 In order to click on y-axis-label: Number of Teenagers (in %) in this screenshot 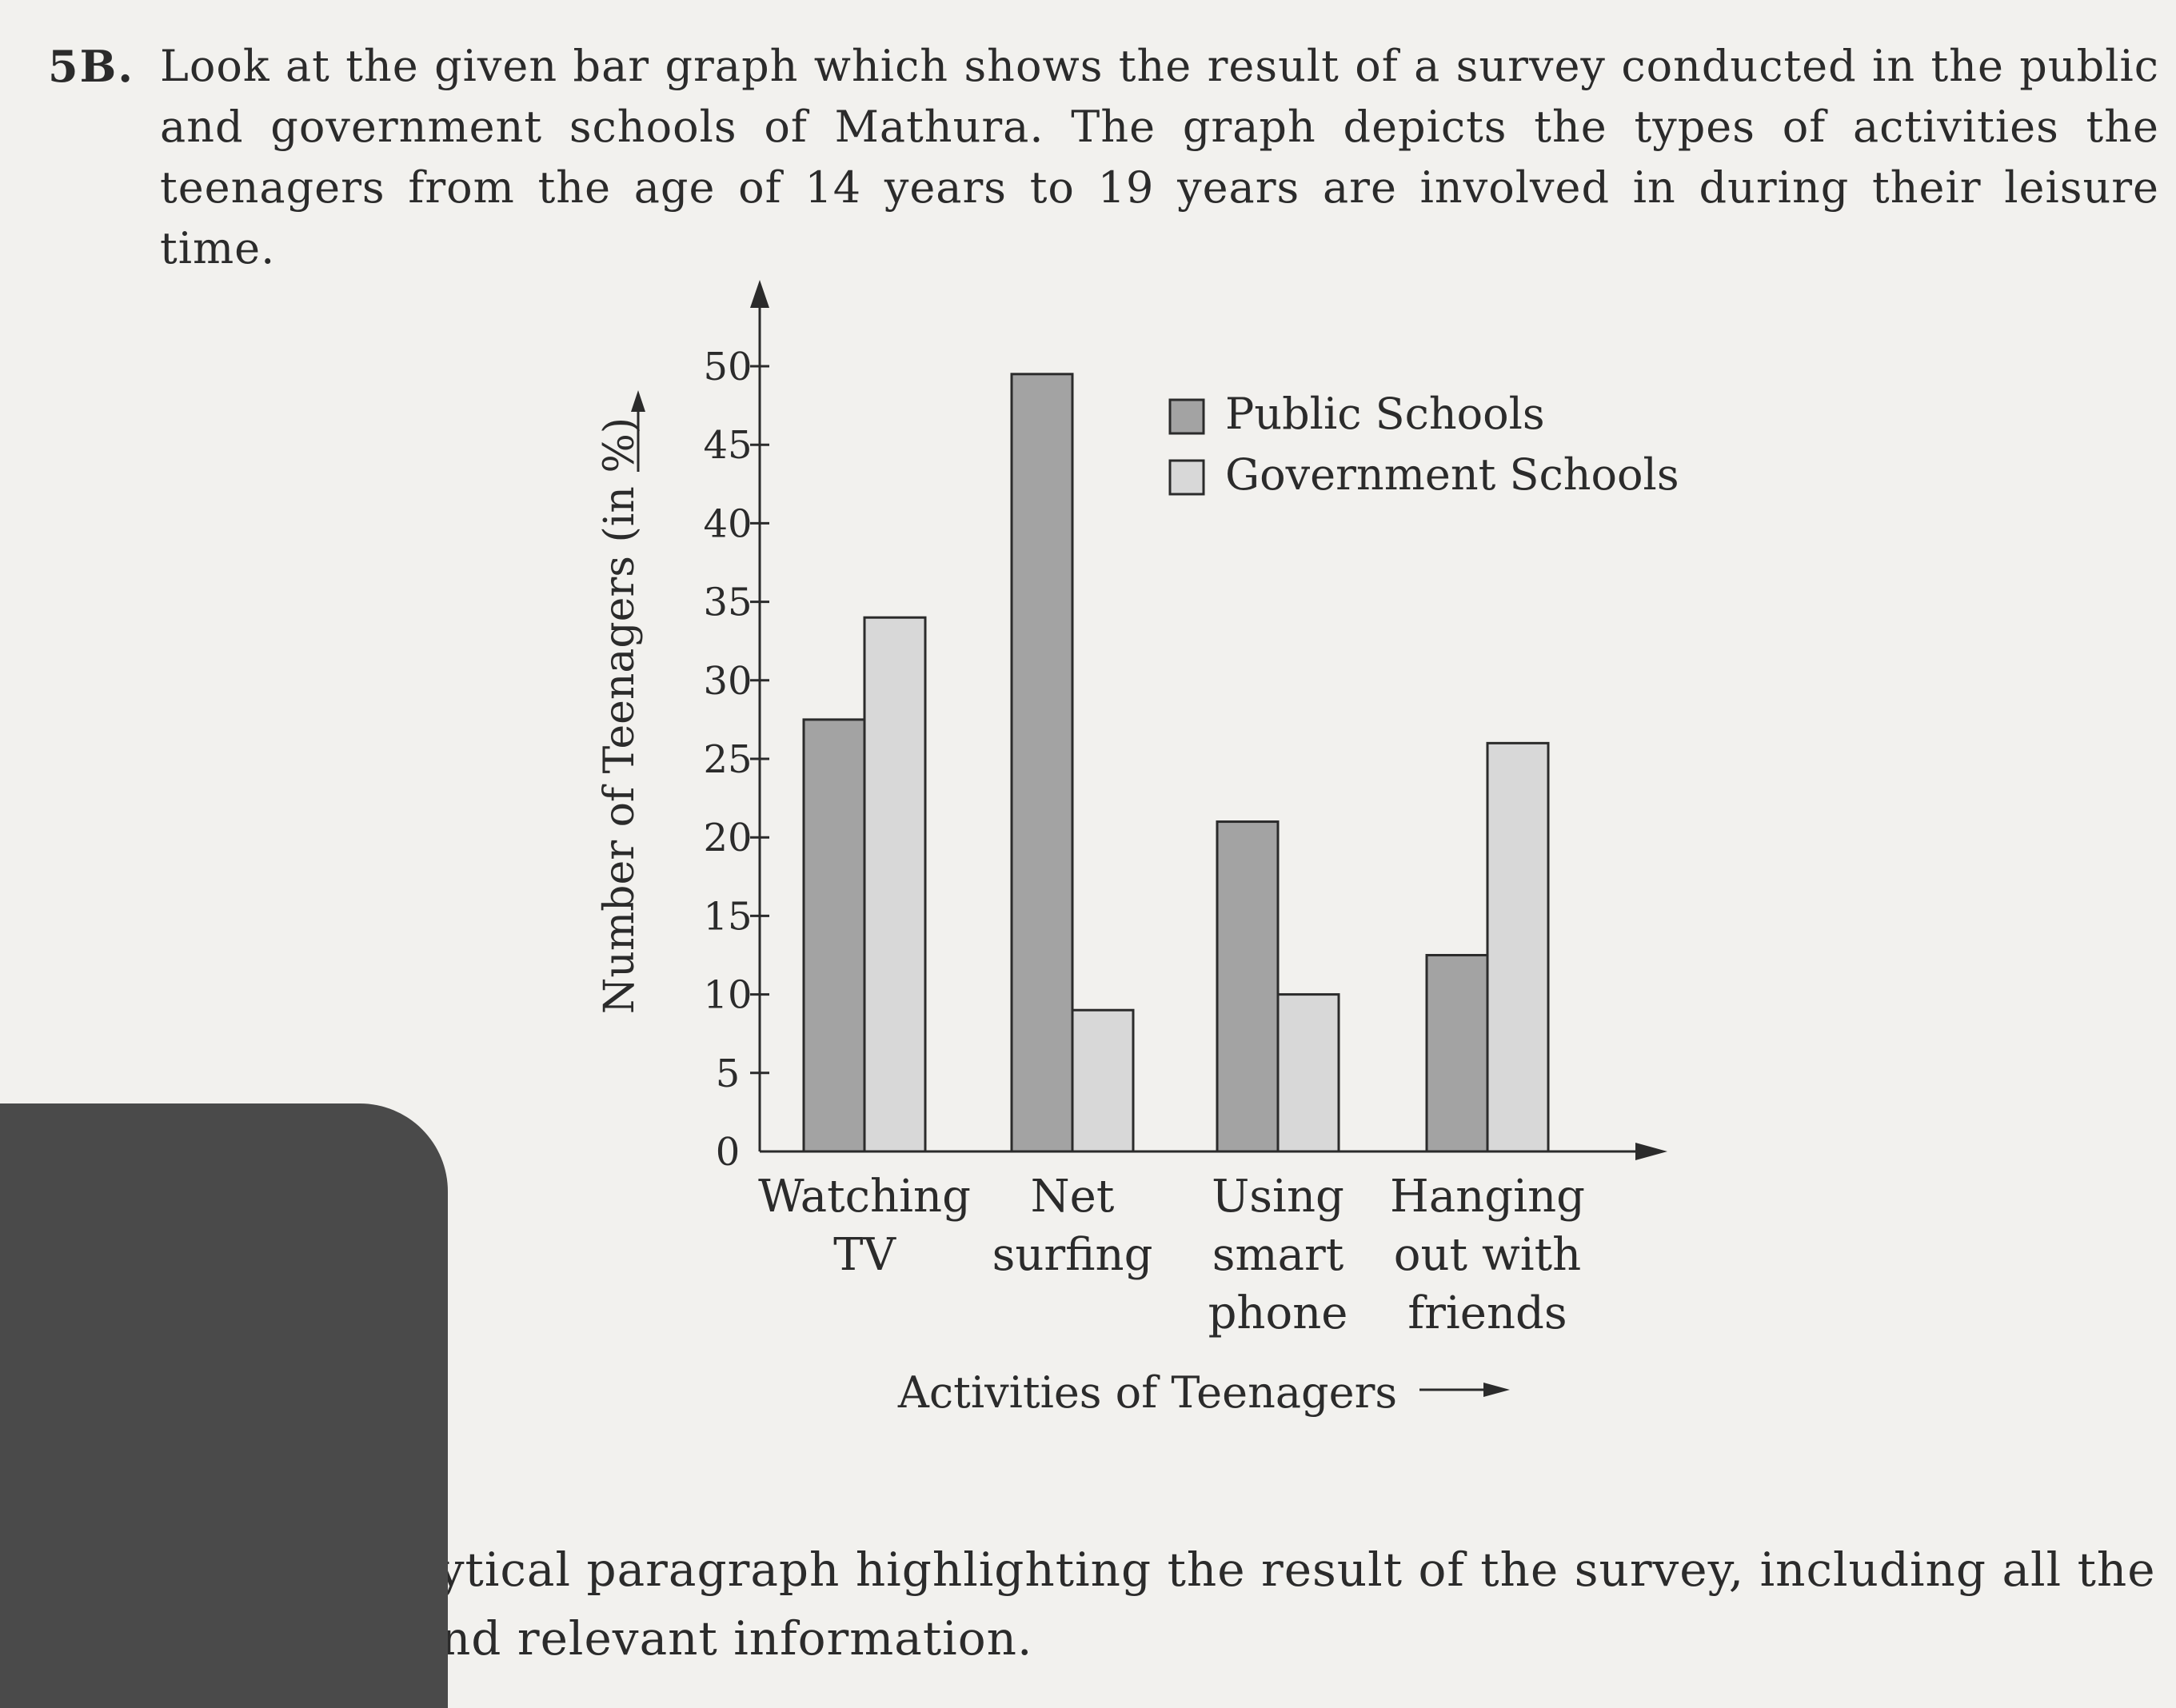, I will do `click(620, 715)`.